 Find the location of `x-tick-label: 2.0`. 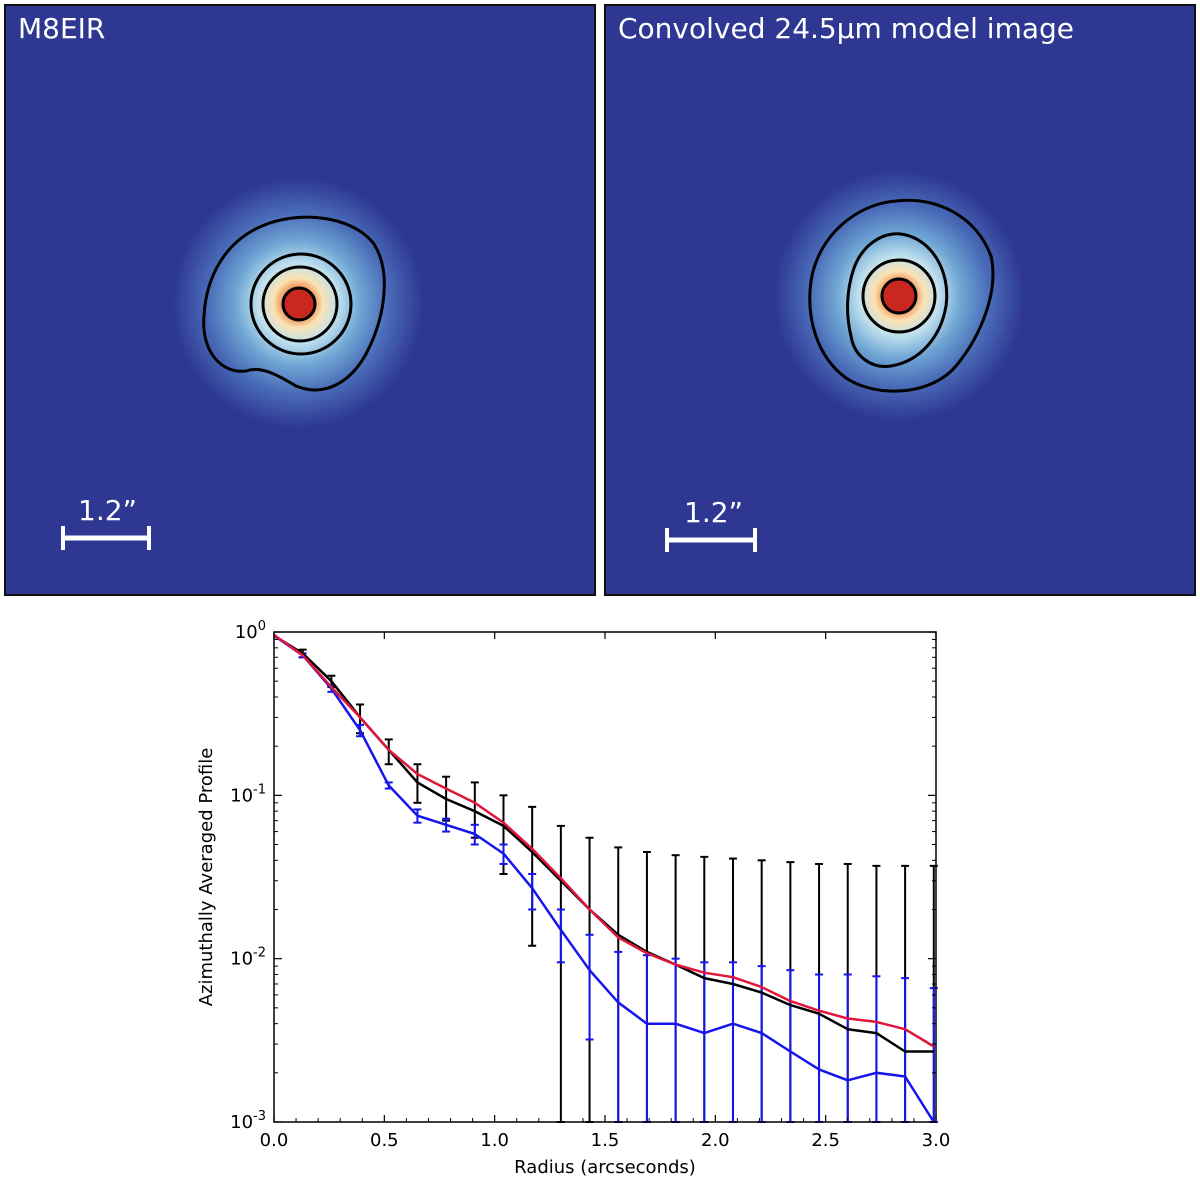

x-tick-label: 2.0 is located at coordinates (715, 1140).